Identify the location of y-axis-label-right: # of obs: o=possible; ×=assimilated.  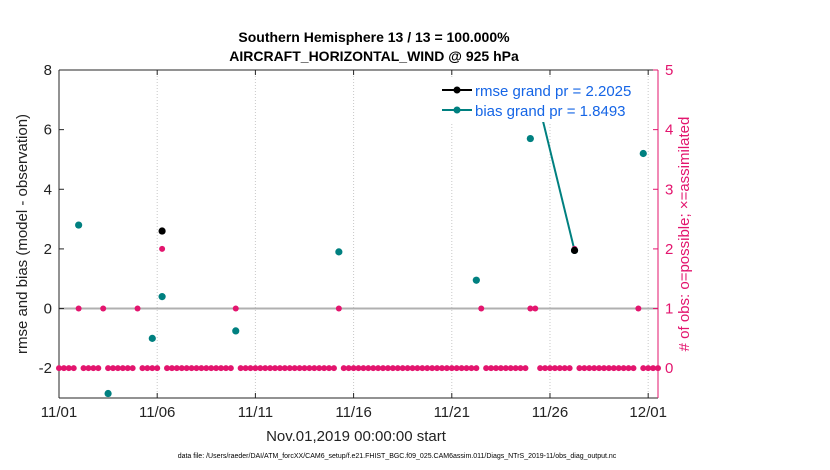
(684, 234).